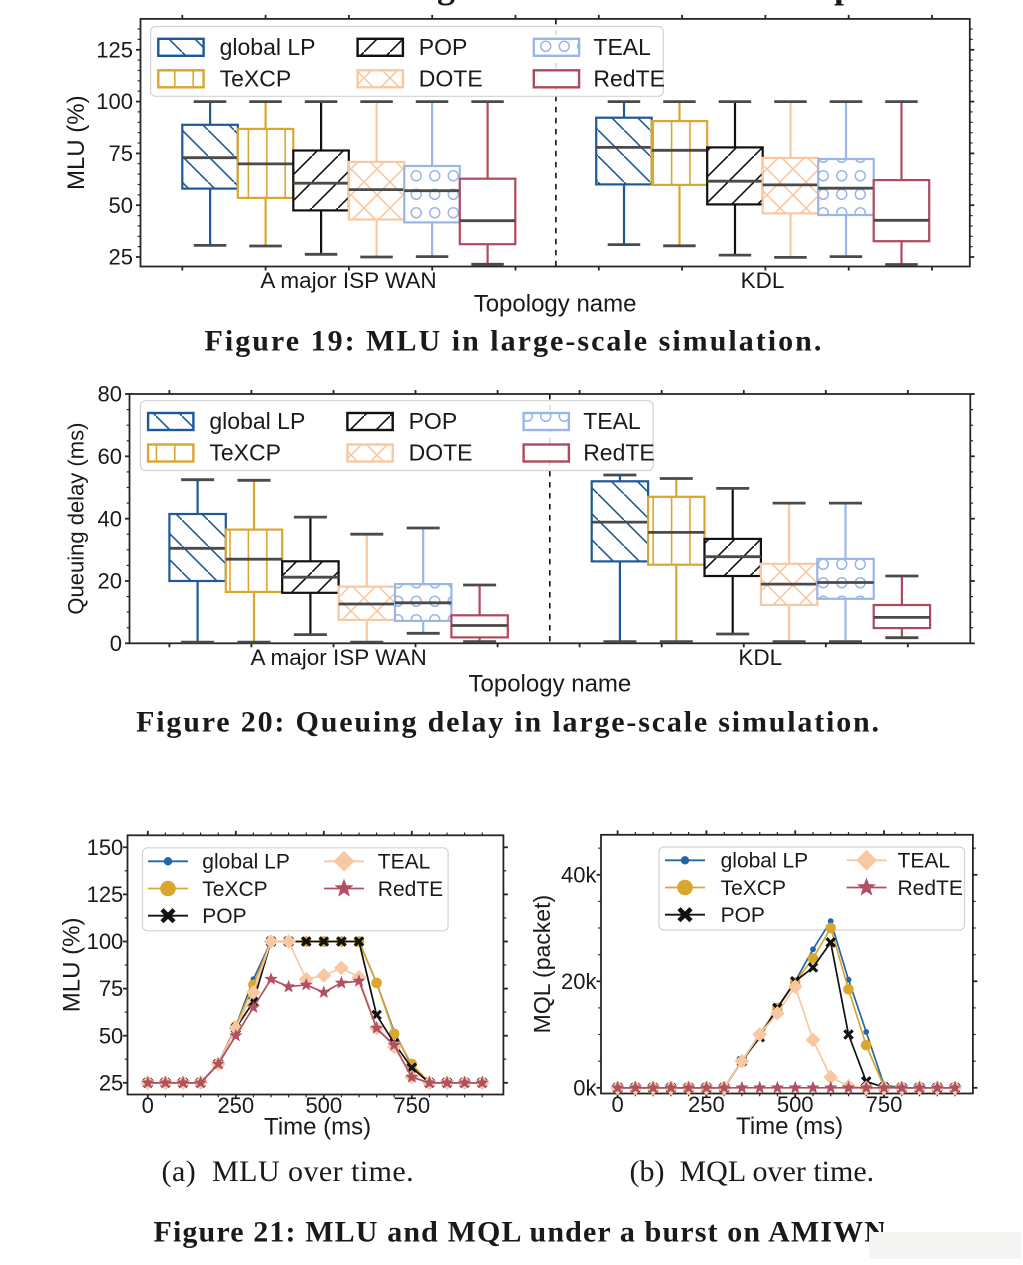  I want to click on svg-text: (a) MLU over time., so click(288, 1171).